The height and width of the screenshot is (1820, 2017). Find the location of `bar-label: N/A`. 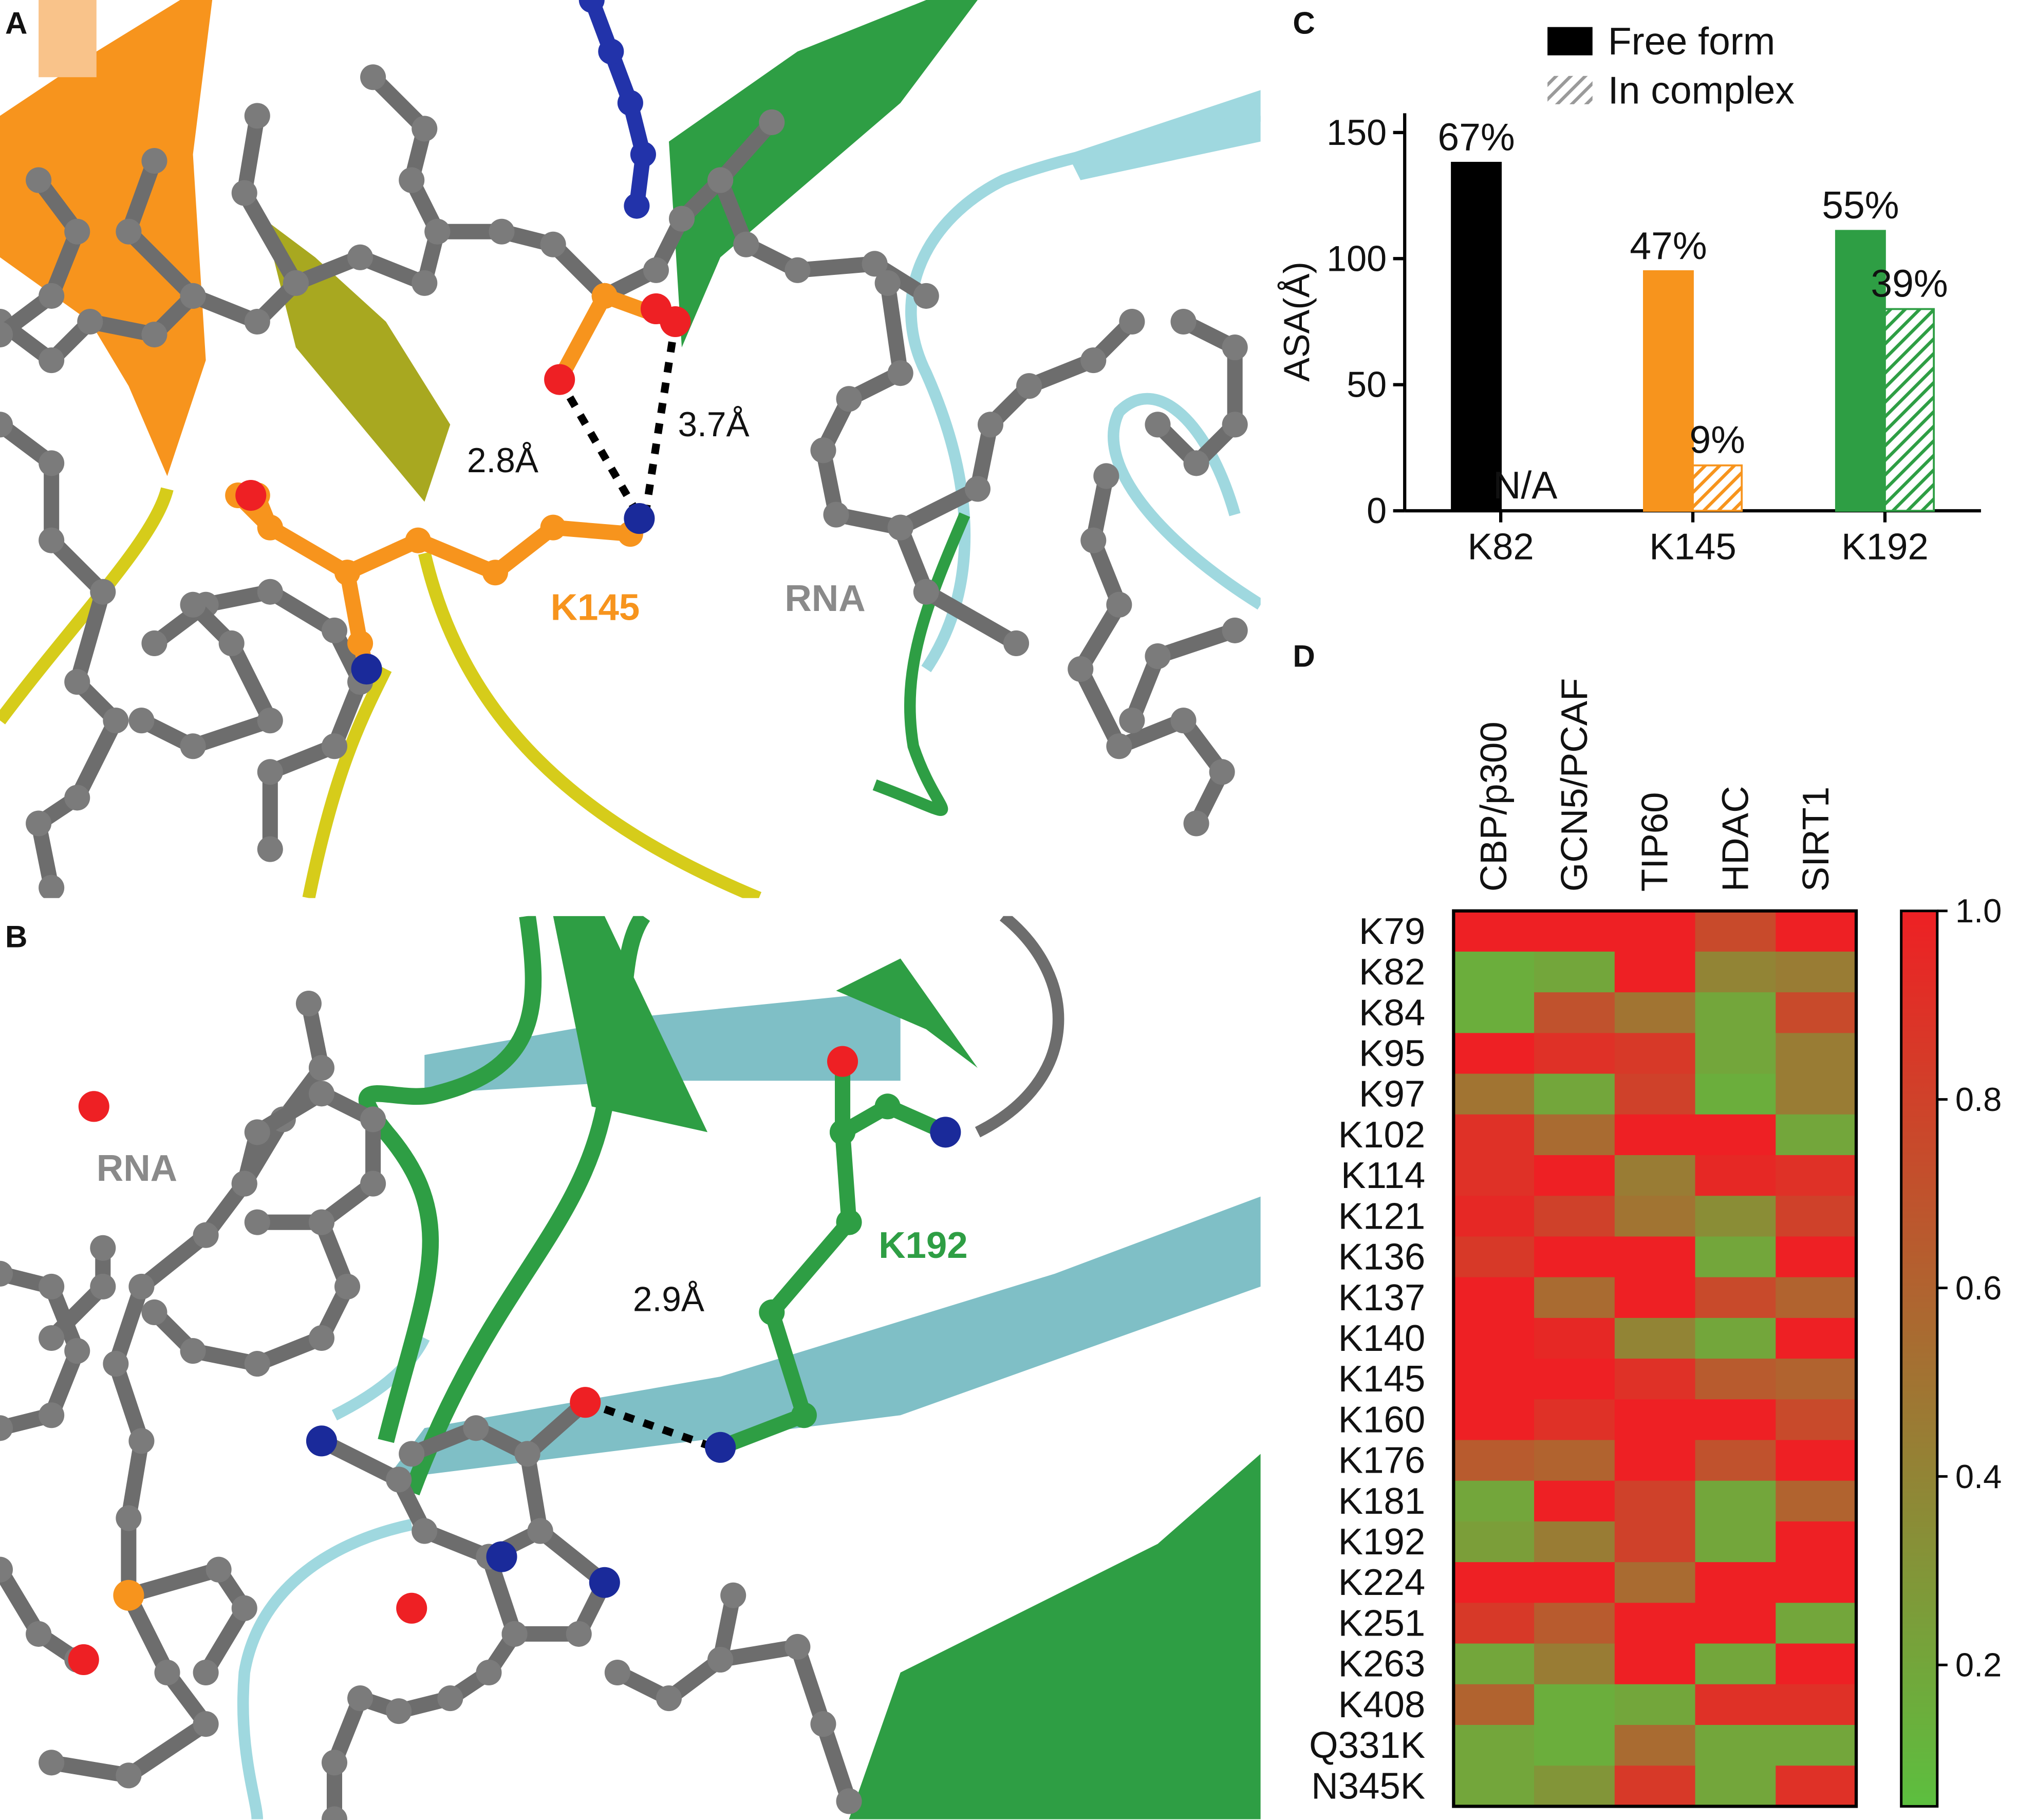

bar-label: N/A is located at coordinates (1525, 485).